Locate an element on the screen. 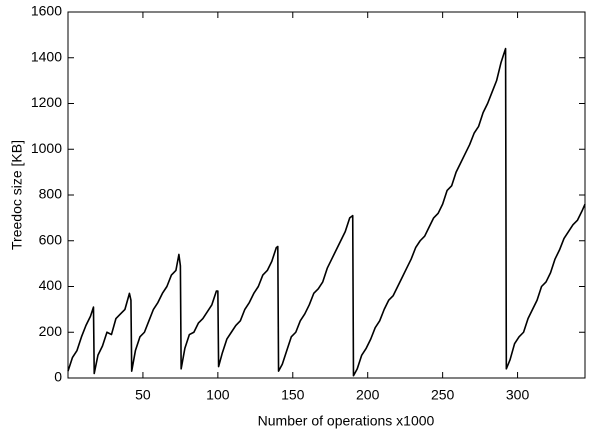  y-tick-label: 200 is located at coordinates (51, 331).